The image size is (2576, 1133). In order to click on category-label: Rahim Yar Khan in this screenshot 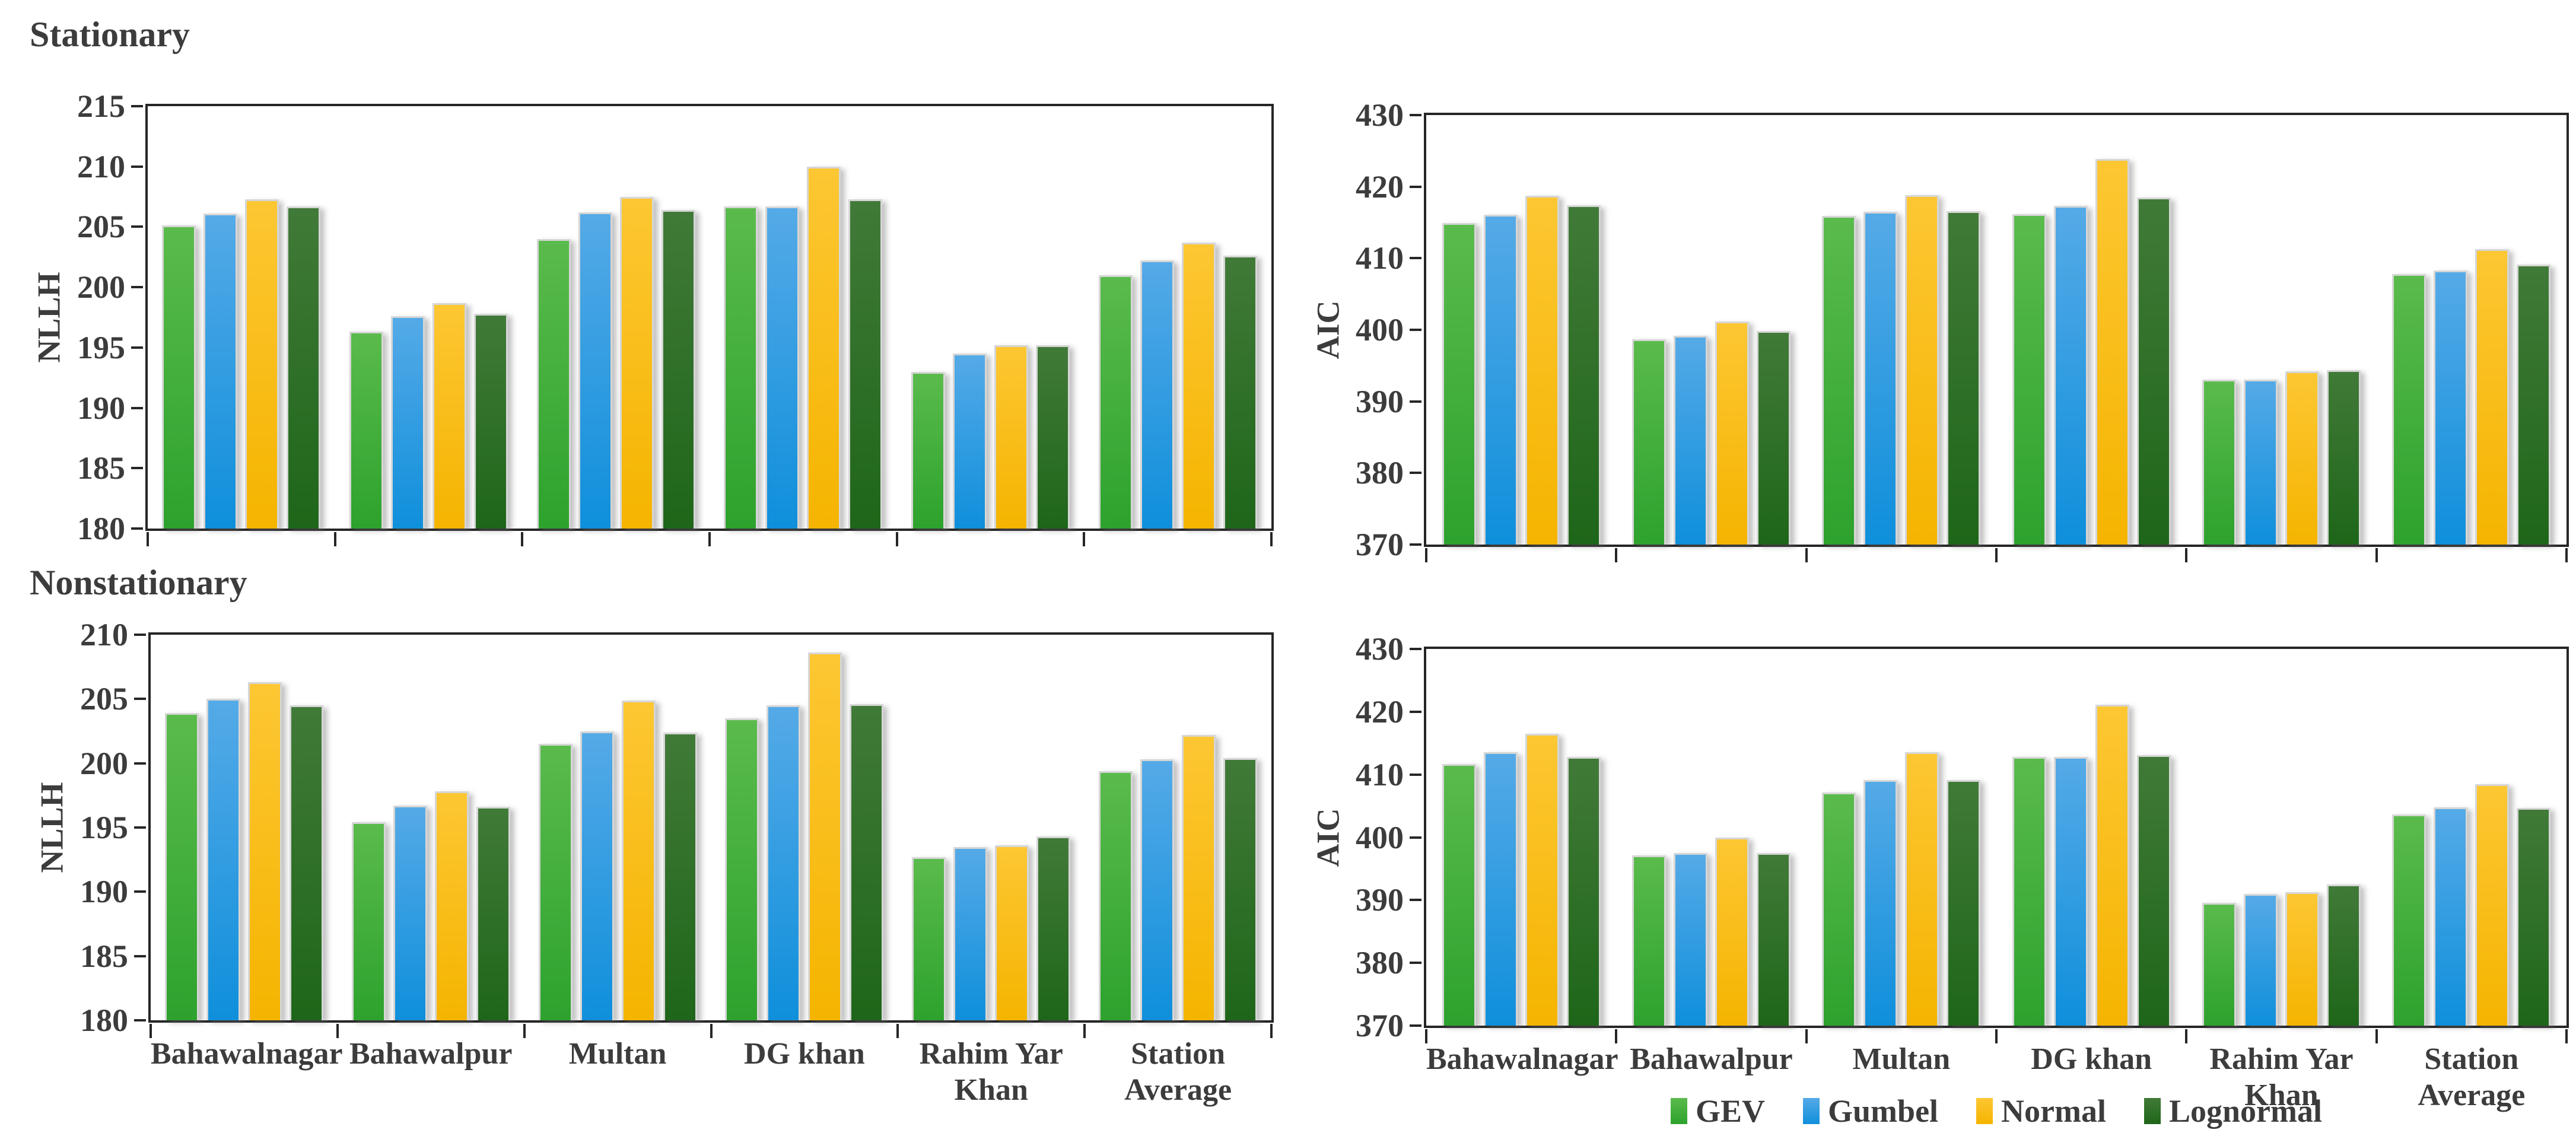, I will do `click(2281, 1077)`.